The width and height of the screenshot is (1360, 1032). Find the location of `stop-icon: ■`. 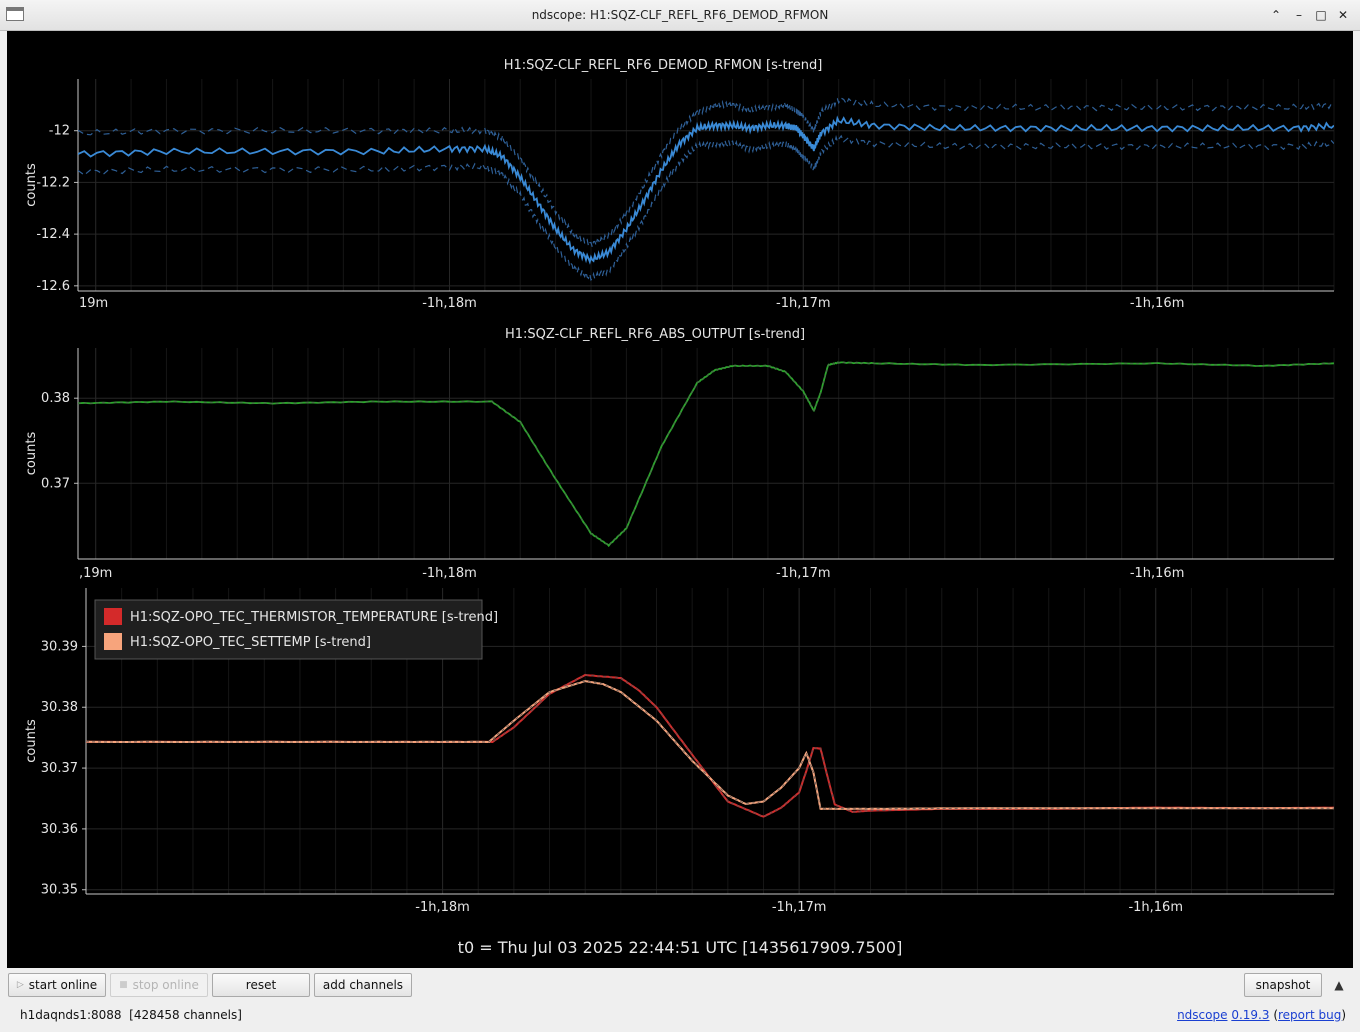

stop-icon: ■ is located at coordinates (123, 985).